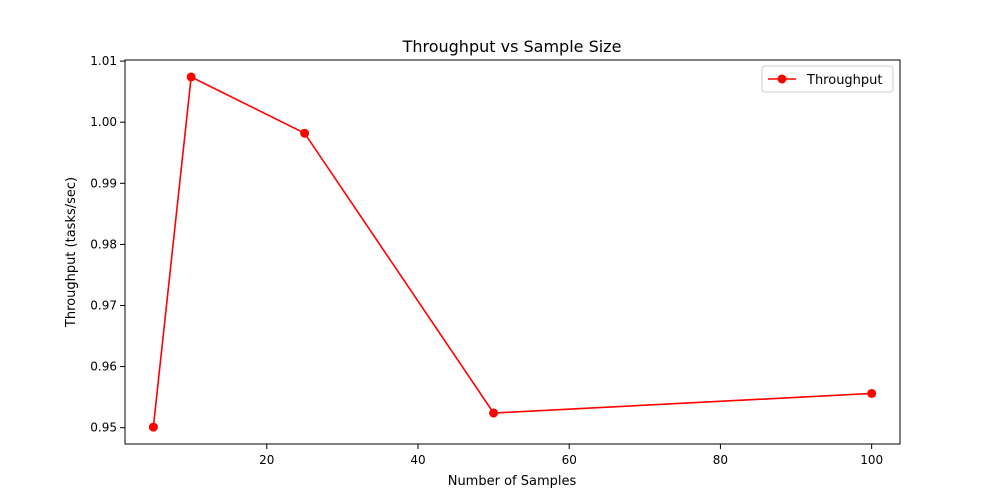 The height and width of the screenshot is (500, 1000). Describe the element at coordinates (512, 481) in the screenshot. I see `x-axis-label: Number of Samples` at that location.